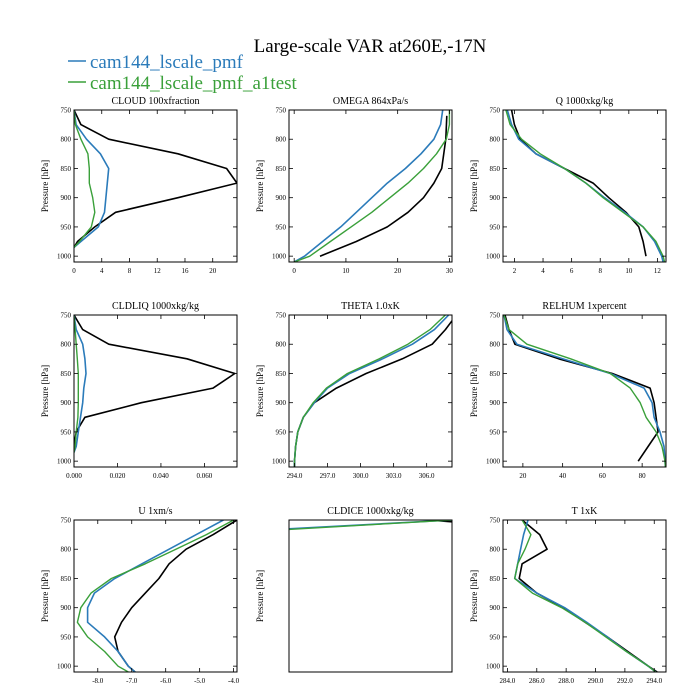 This screenshot has height=700, width=700. What do you see at coordinates (515, 271) in the screenshot?
I see `x-tick-label: 2` at bounding box center [515, 271].